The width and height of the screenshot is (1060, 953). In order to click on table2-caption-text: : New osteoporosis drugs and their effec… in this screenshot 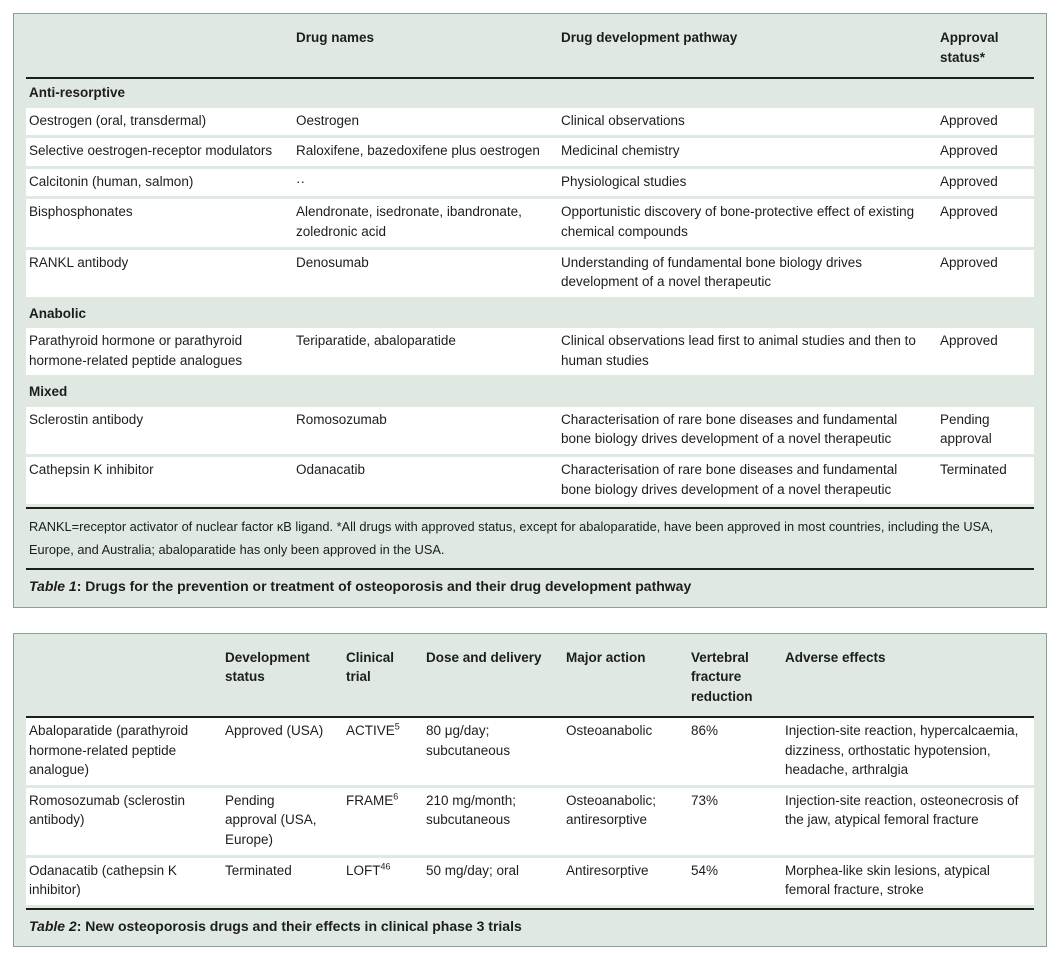, I will do `click(299, 925)`.